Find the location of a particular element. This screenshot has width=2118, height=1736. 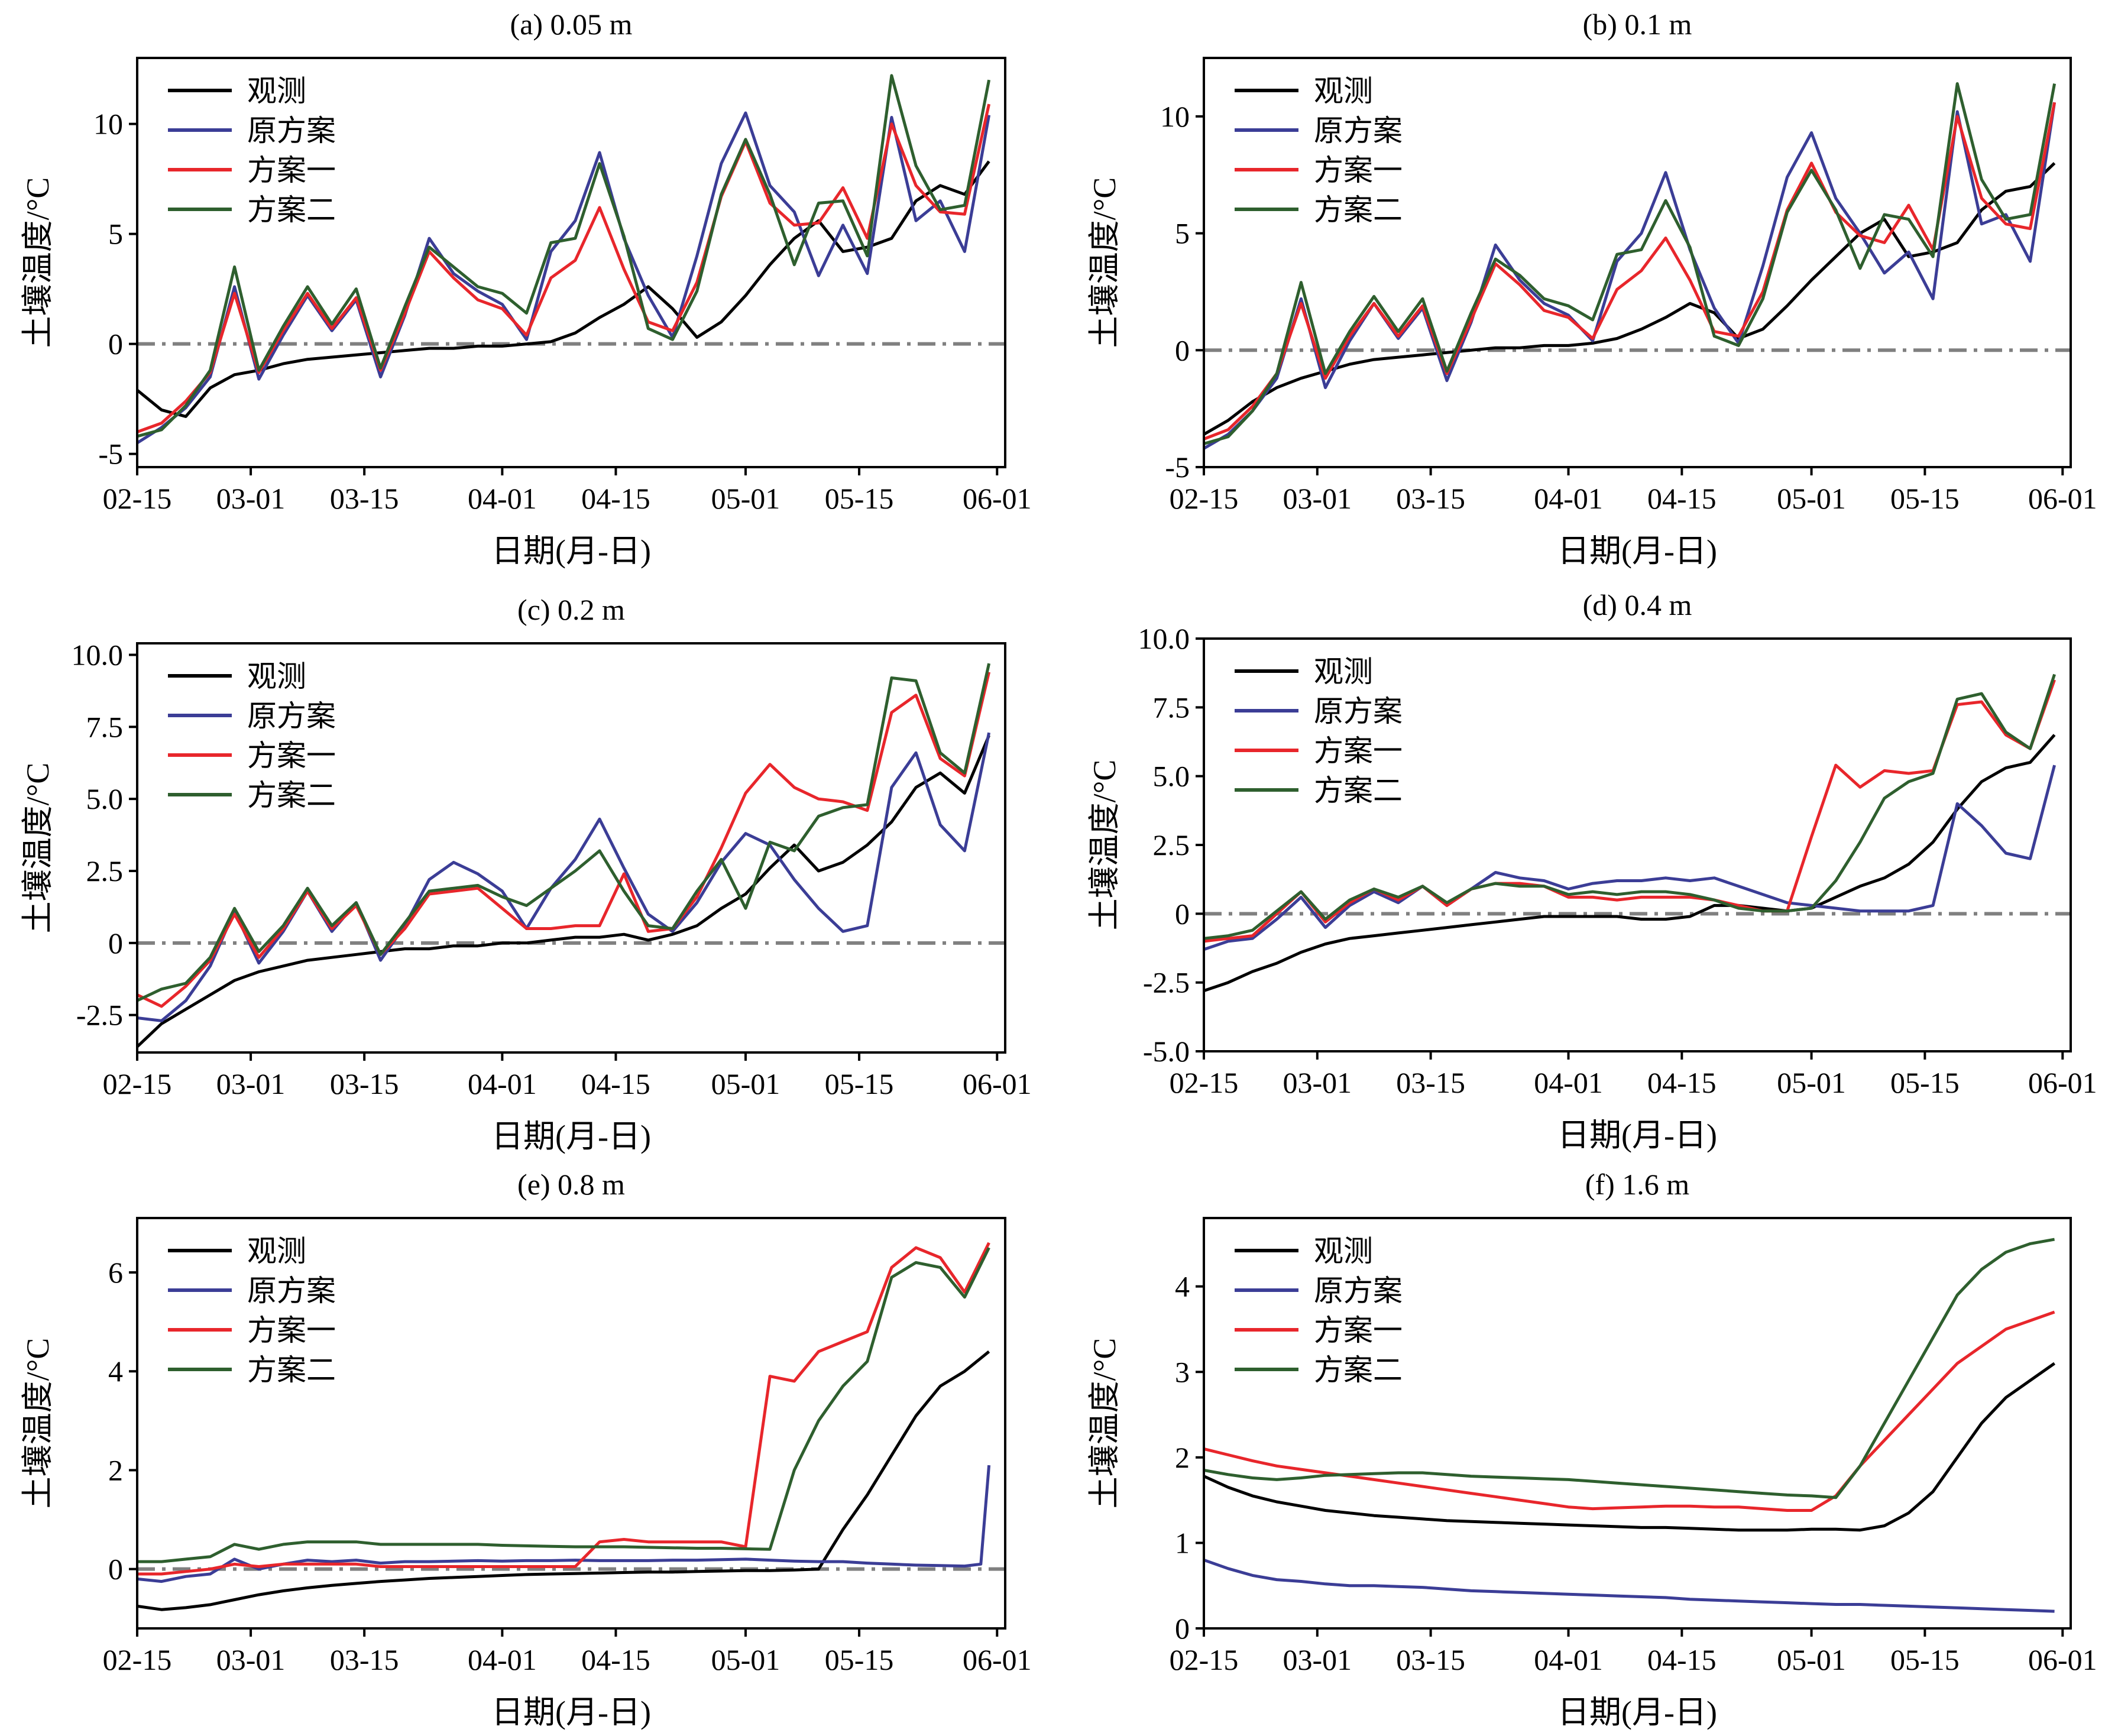

panel-title: (f) 1.6 m is located at coordinates (1637, 1184).